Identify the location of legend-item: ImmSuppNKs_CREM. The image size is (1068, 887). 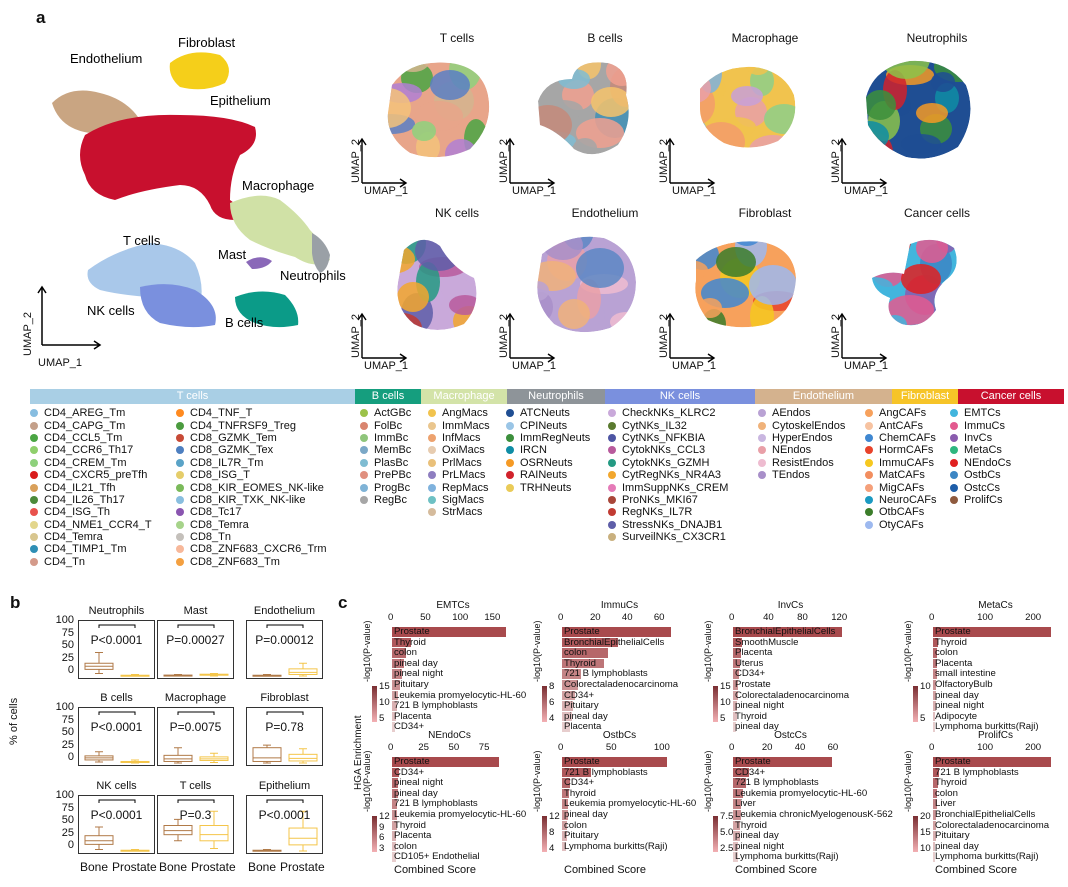
(668, 487).